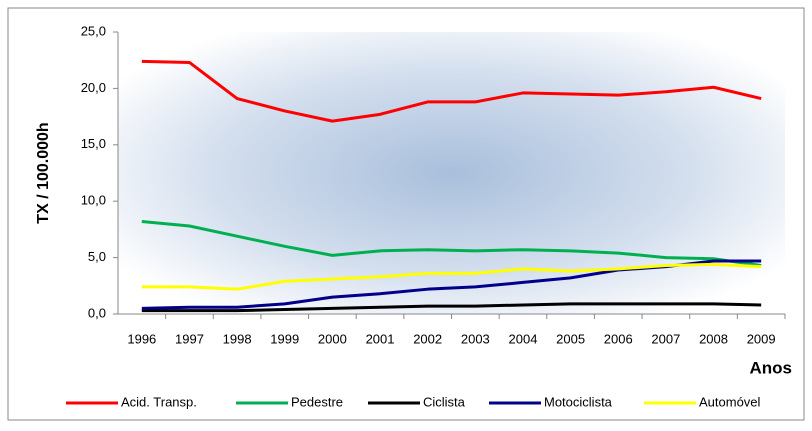 This screenshot has height=431, width=812. Describe the element at coordinates (771, 367) in the screenshot. I see `x-axis-label: Anos` at that location.